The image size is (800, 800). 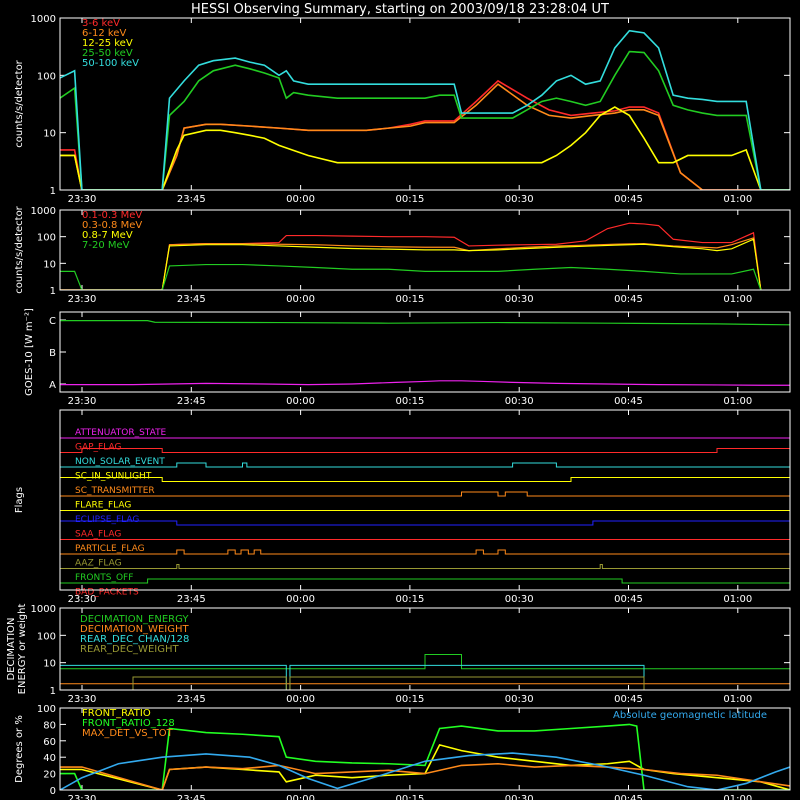 What do you see at coordinates (110, 63) in the screenshot?
I see `legend-label: 50-100 keV` at bounding box center [110, 63].